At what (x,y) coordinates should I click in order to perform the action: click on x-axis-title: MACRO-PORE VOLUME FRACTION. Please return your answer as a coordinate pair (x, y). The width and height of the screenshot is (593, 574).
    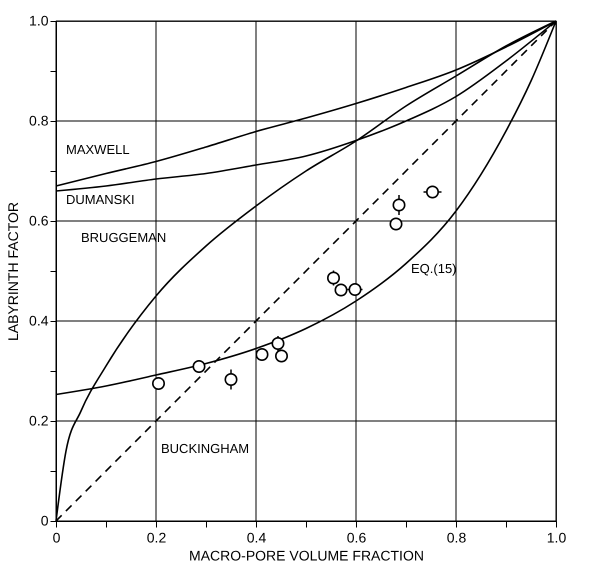
    Looking at the image, I should click on (306, 556).